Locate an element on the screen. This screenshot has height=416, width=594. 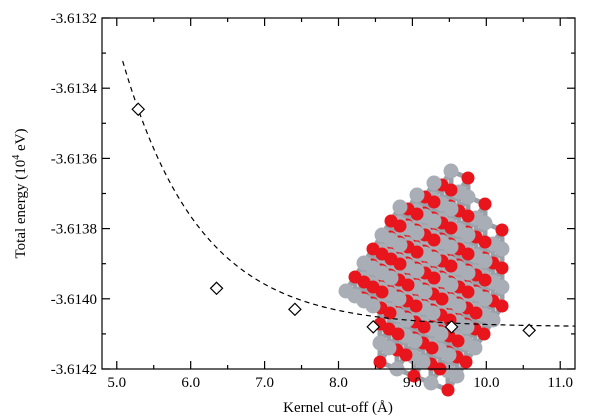
y-tick-label: -3.6136 is located at coordinates (74, 159).